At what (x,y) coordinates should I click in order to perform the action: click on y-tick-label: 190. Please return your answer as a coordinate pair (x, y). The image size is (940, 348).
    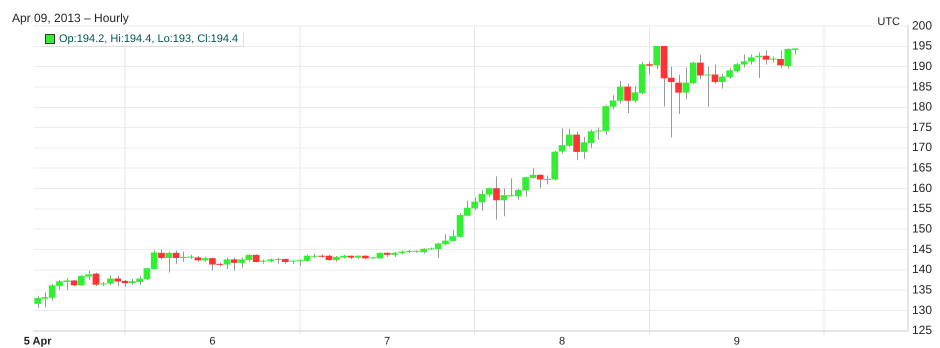
    Looking at the image, I should click on (922, 65).